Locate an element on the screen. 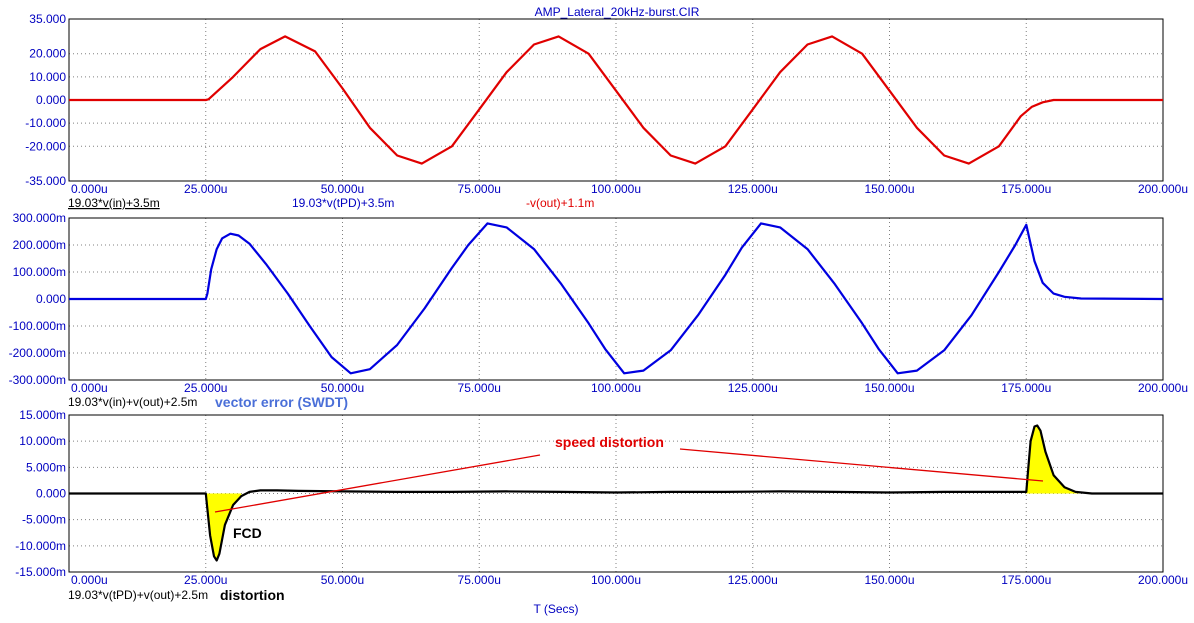 The width and height of the screenshot is (1194, 623). y-tick-label: -100.000m is located at coordinates (37, 326).